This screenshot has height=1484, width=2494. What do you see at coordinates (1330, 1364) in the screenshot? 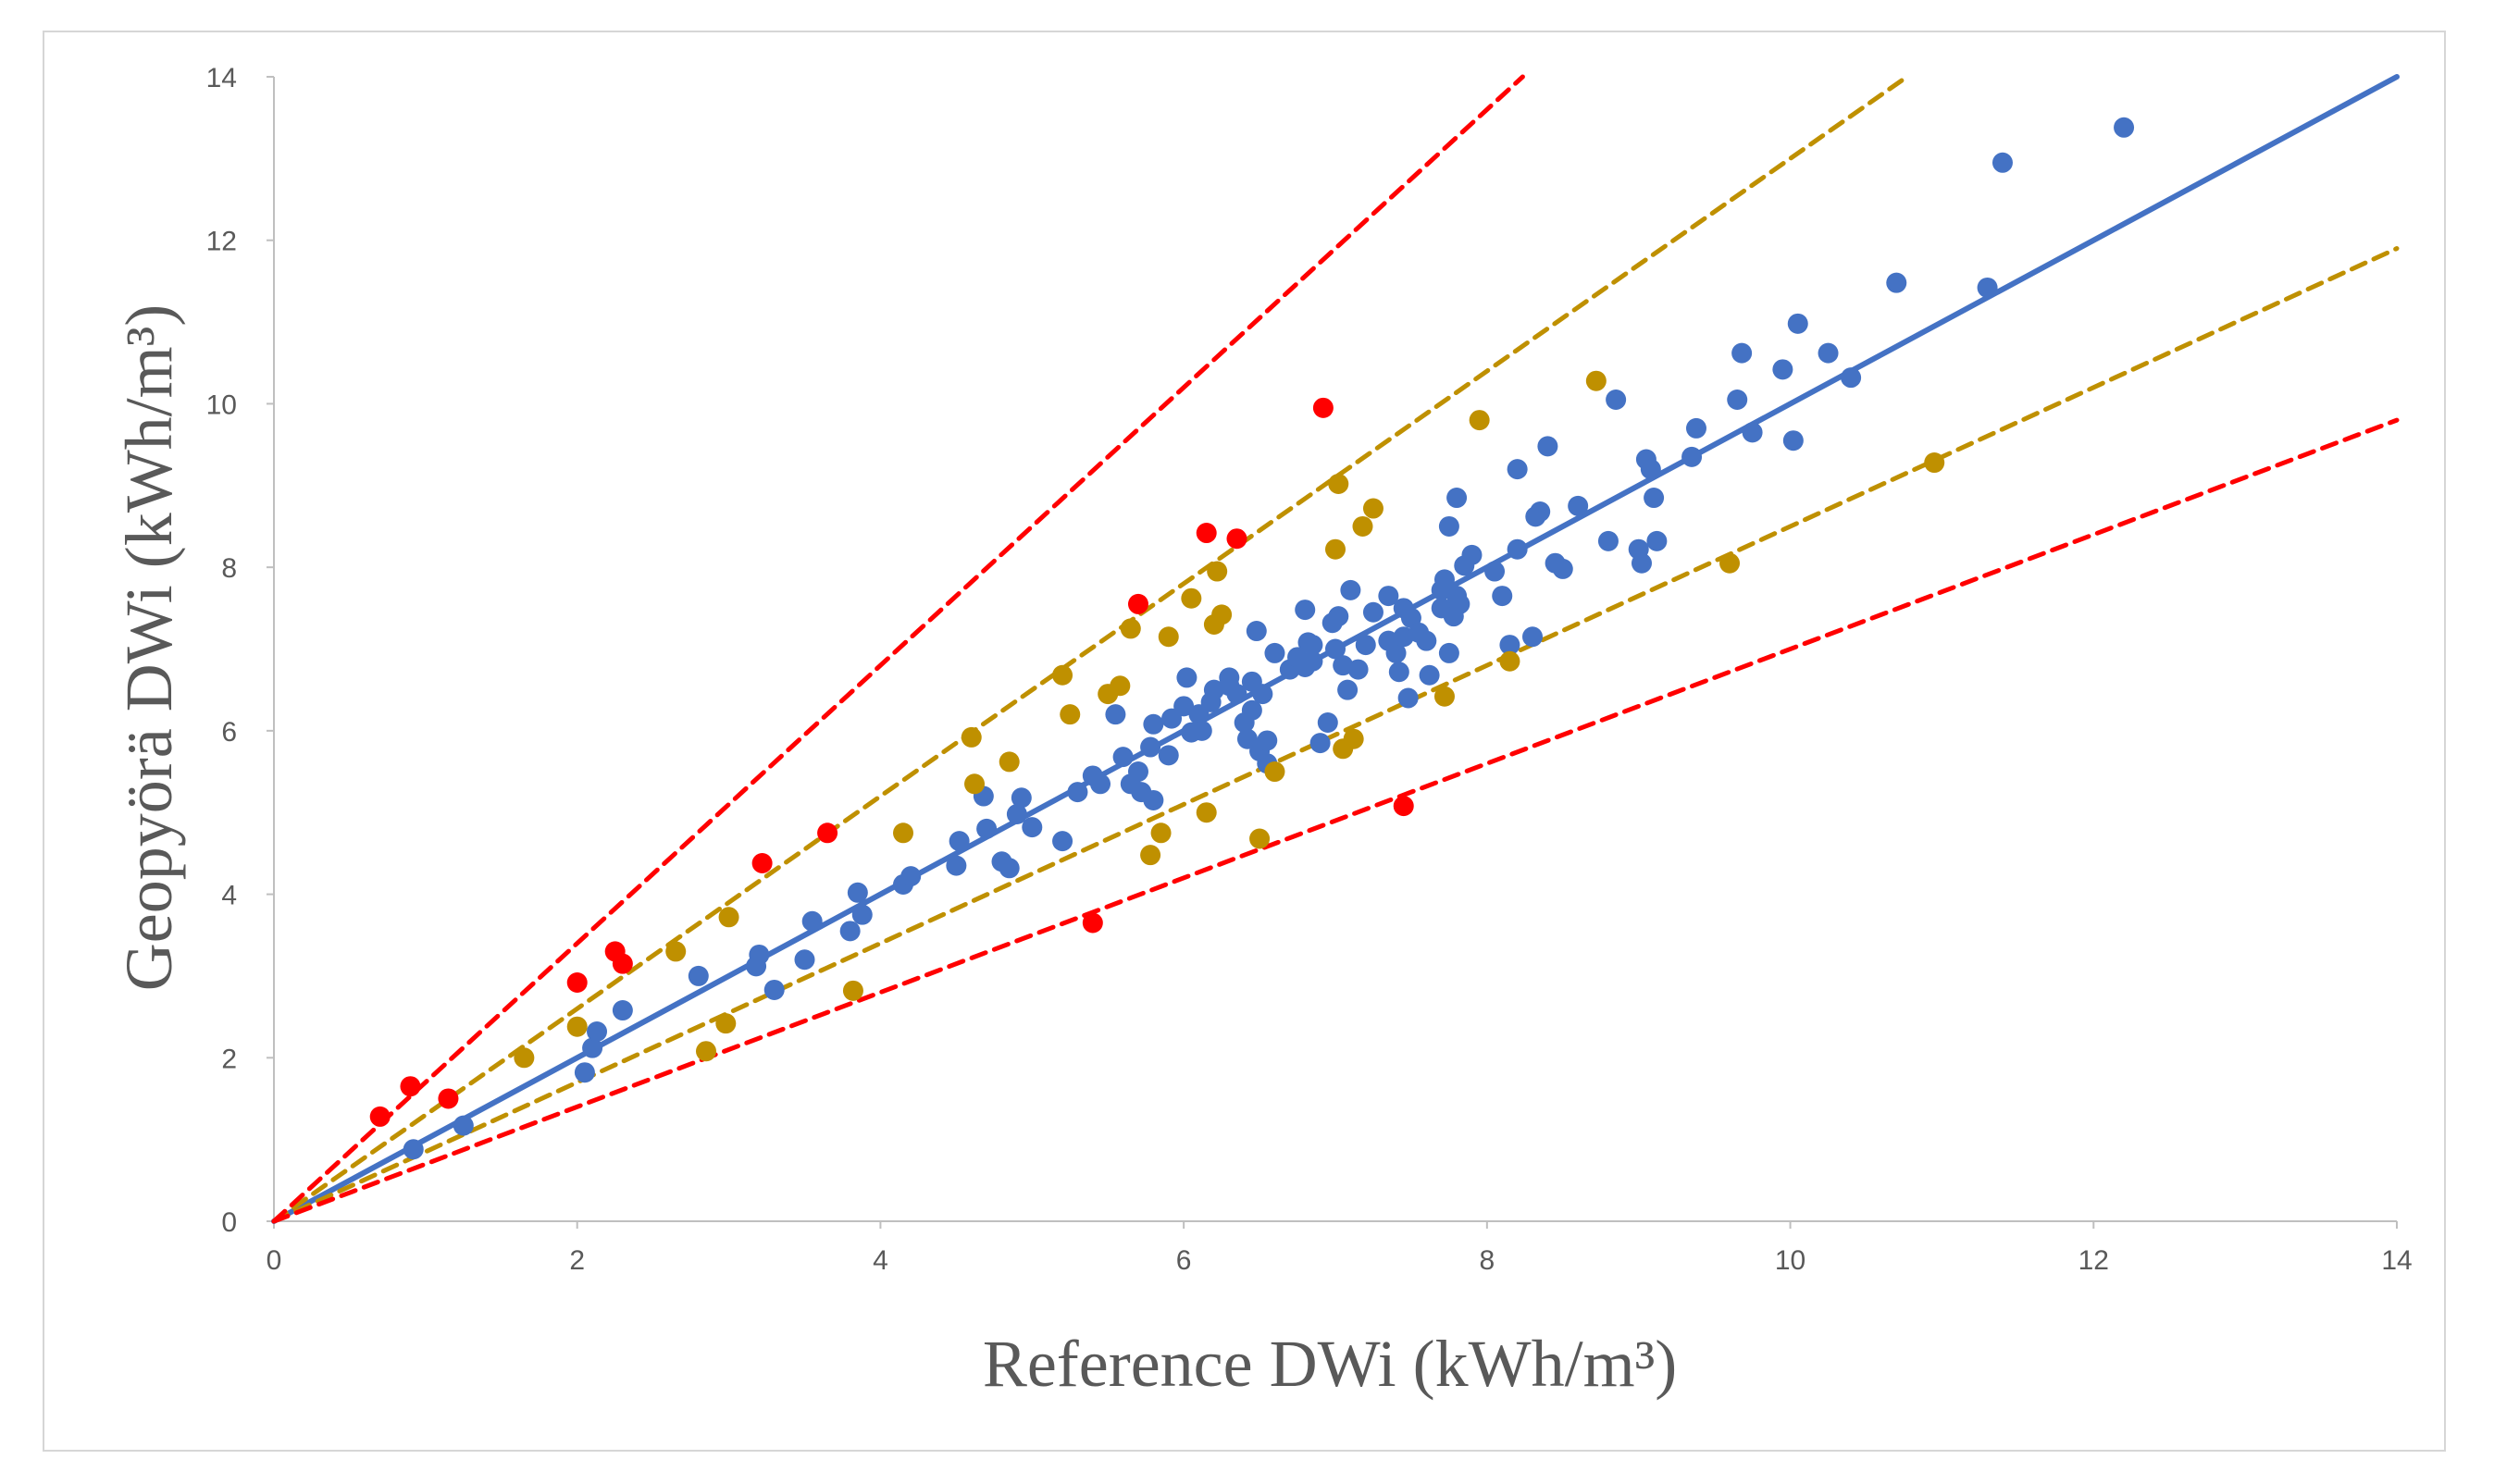
I see `x-axis-title: Reference DWi (kWh/m³)` at bounding box center [1330, 1364].